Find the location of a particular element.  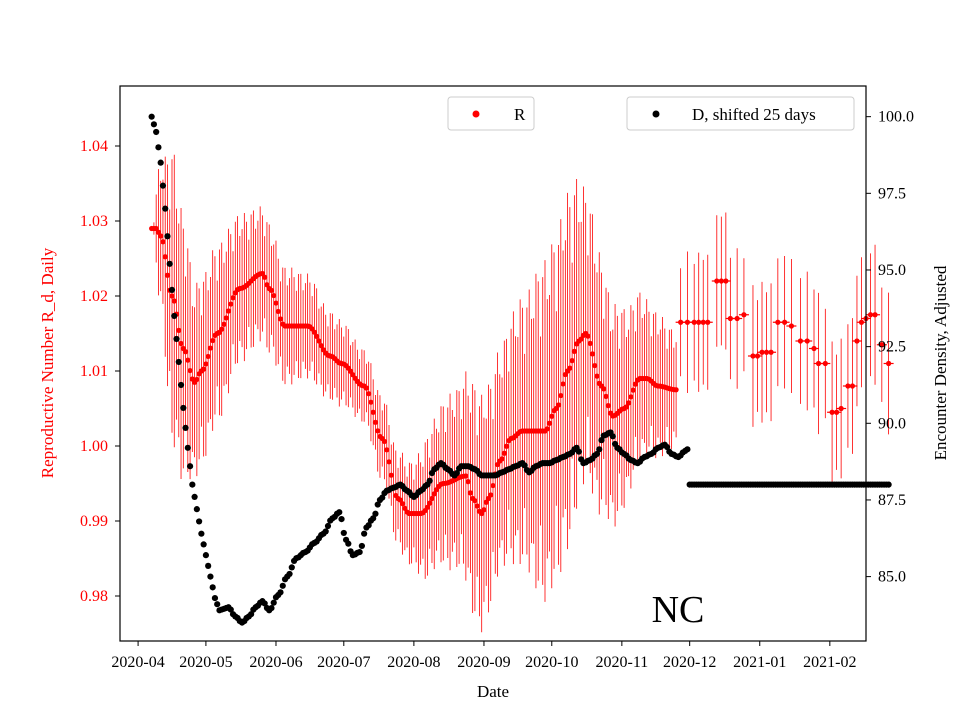

x-tick-label: 2021-02 is located at coordinates (829, 662).